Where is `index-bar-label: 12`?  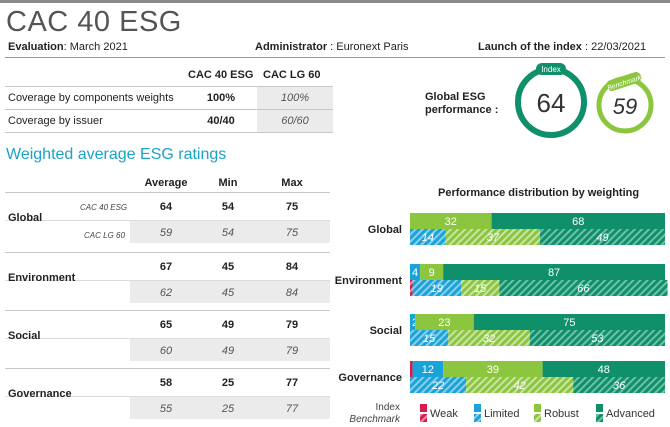 index-bar-label: 12 is located at coordinates (428, 370).